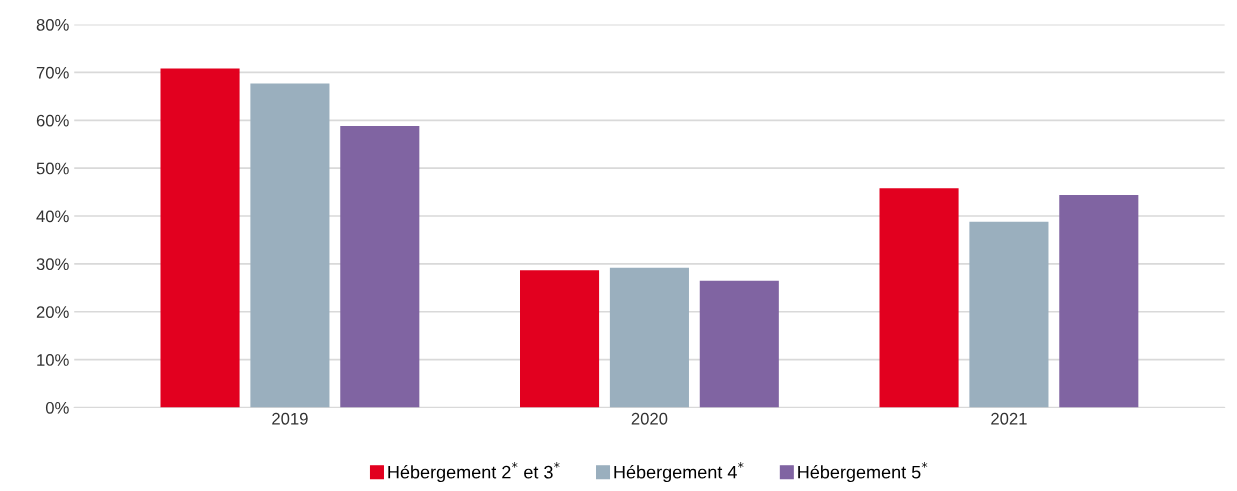 Image resolution: width=1237 pixels, height=491 pixels. I want to click on x-tick-label: 2021, so click(1009, 418).